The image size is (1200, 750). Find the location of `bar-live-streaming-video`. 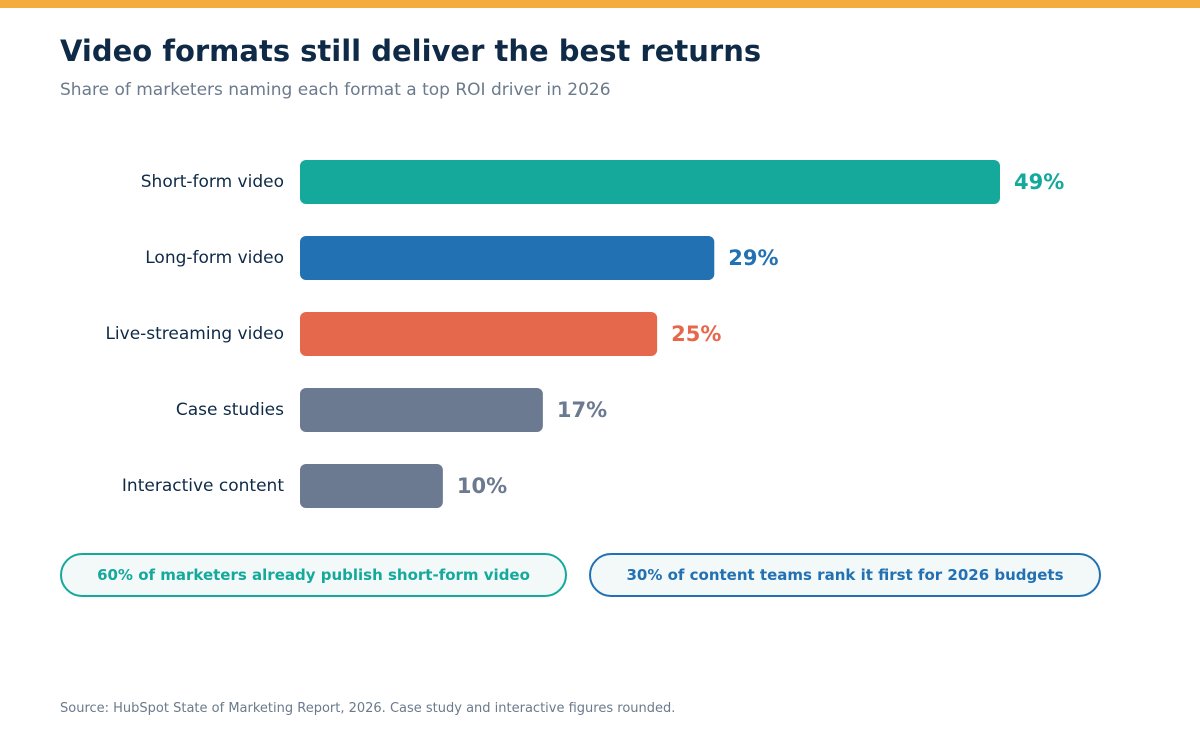

bar-live-streaming-video is located at coordinates (479, 334).